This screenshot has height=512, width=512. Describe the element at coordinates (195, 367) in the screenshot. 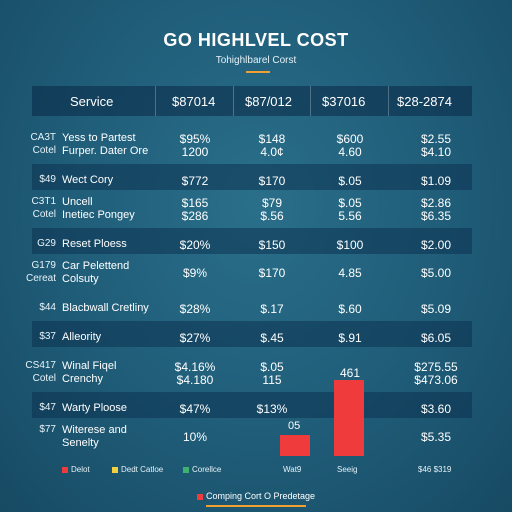

I see `row-value: $4.16%` at that location.